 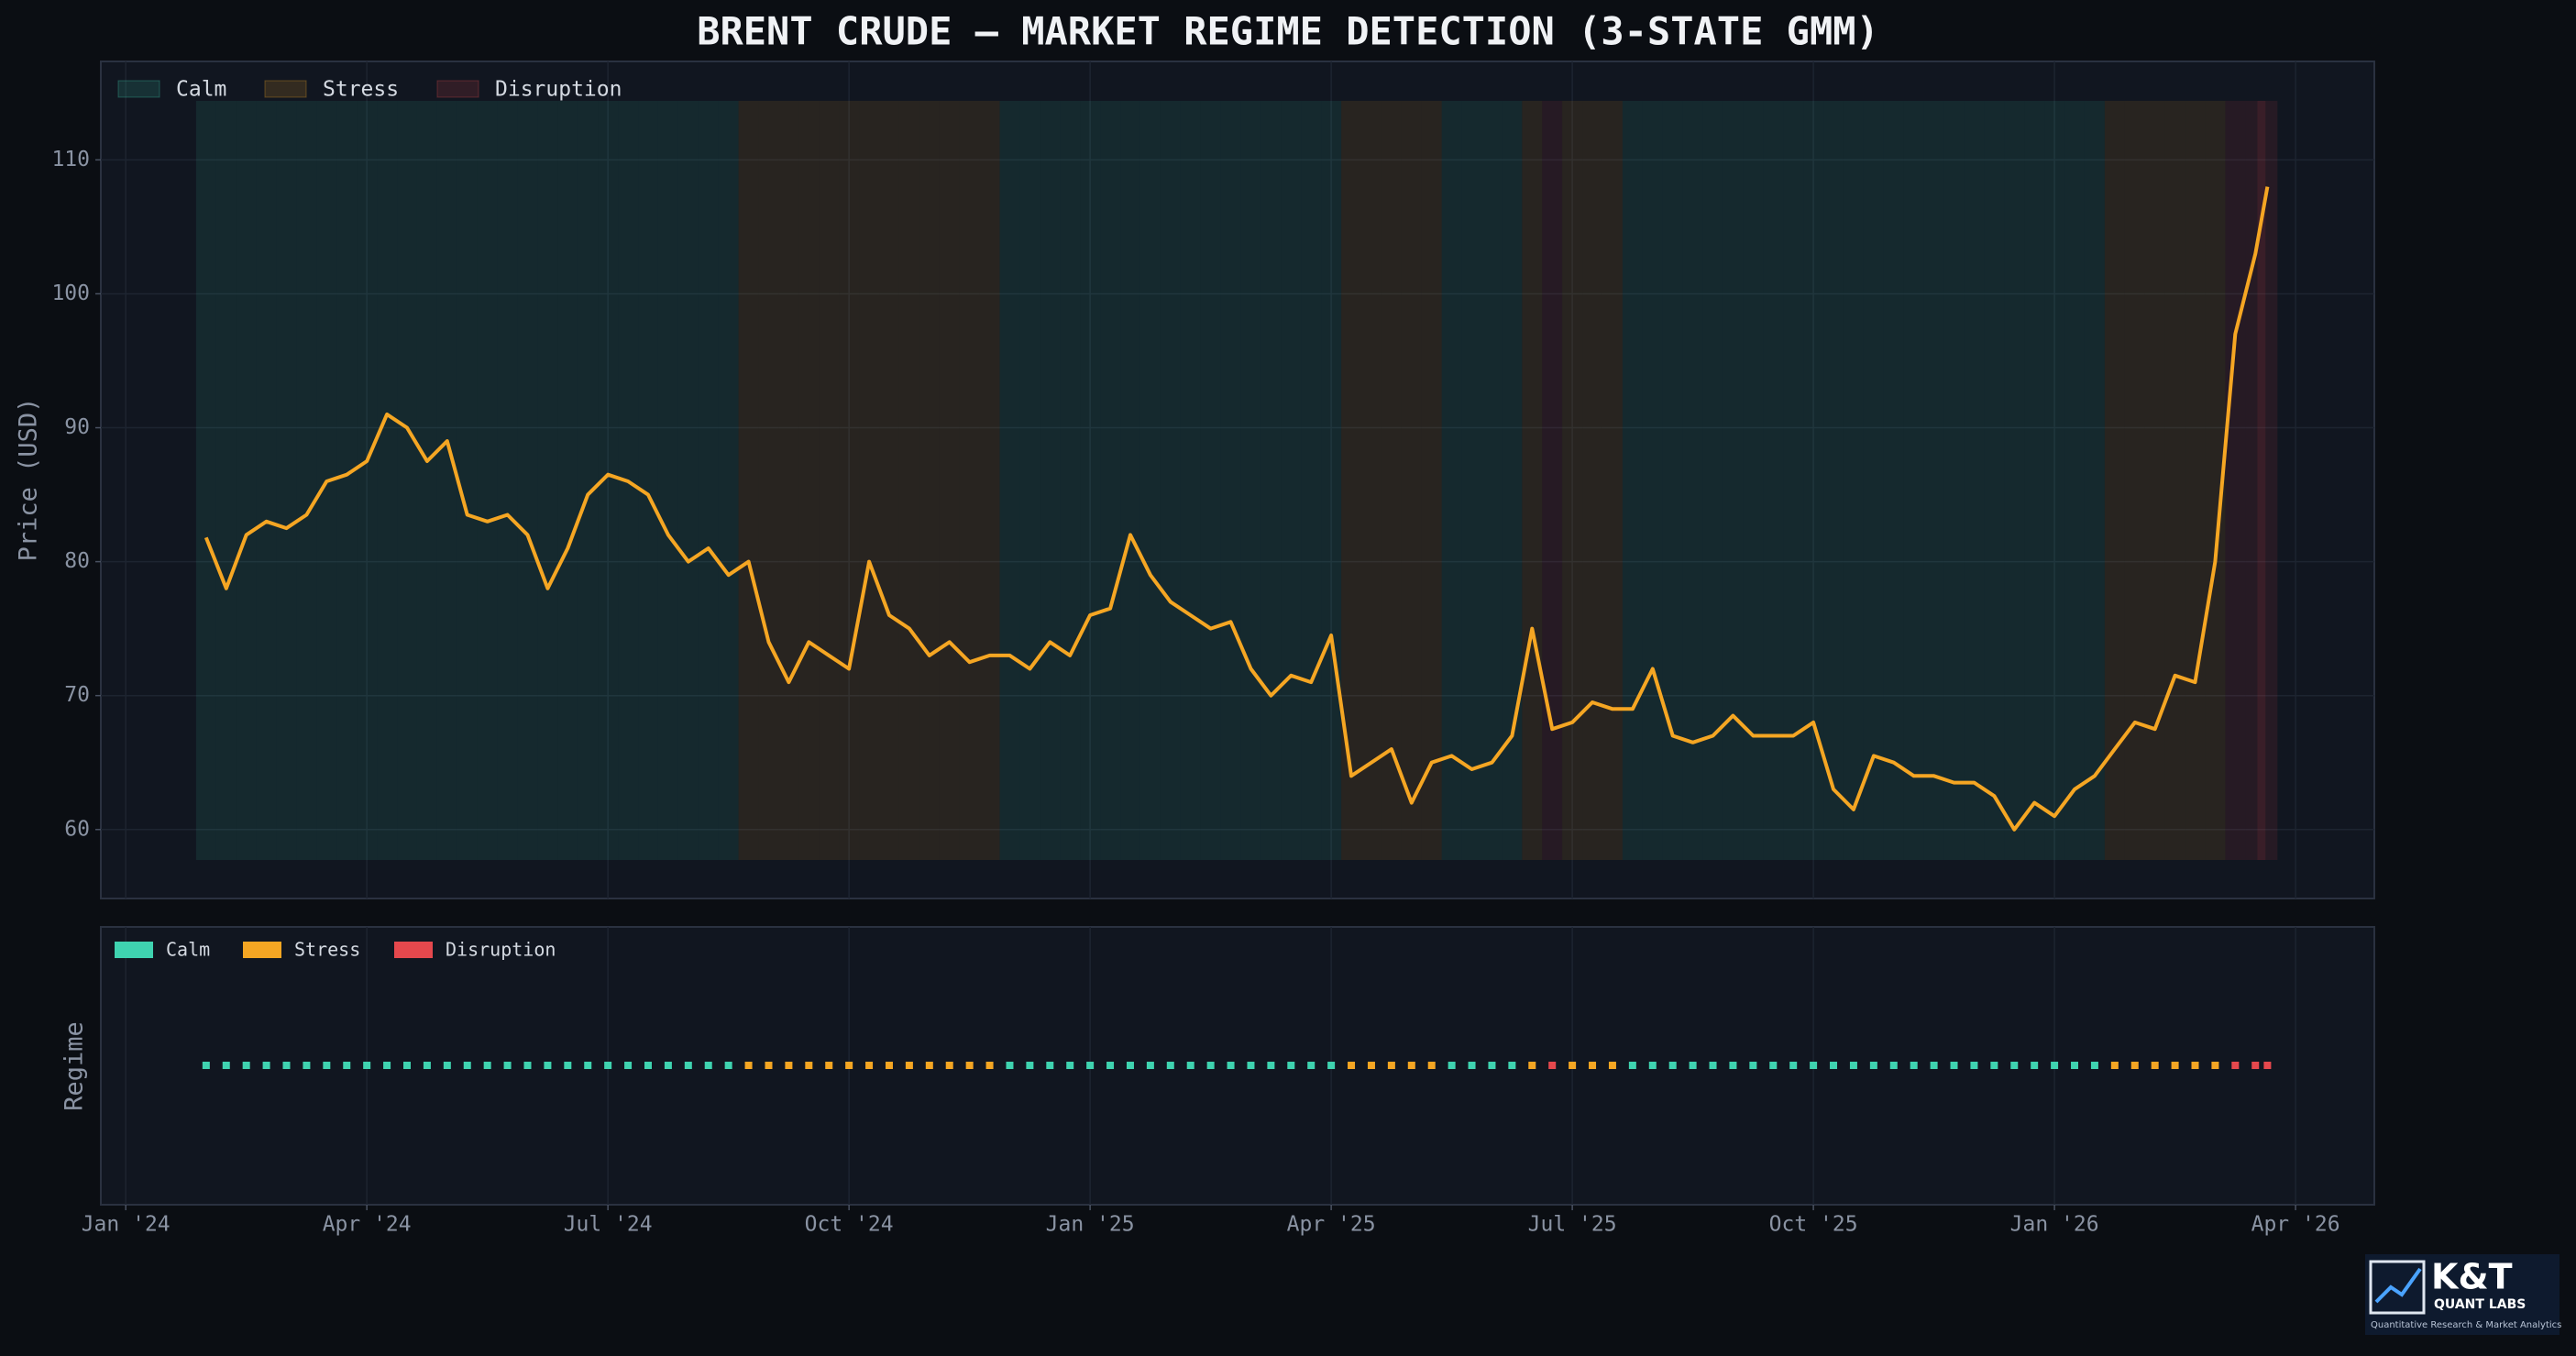 I want to click on regime-axis-label: Regime, so click(x=75, y=1066).